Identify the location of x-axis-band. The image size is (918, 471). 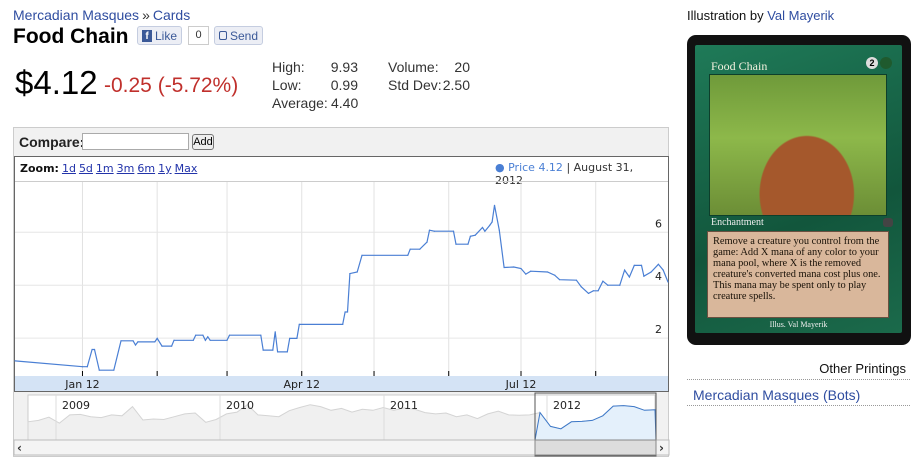
(341, 383).